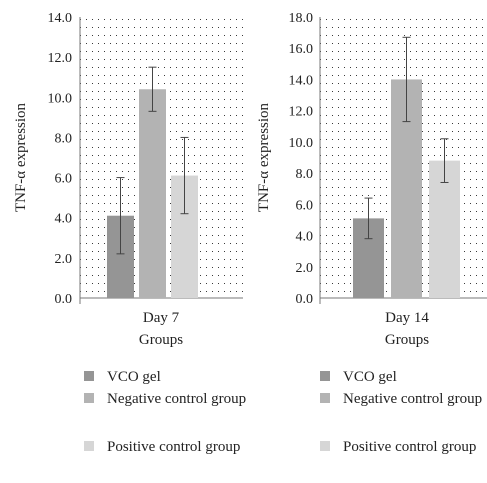 This screenshot has width=487, height=483. I want to click on y-tick-label: 16.0, so click(301, 49).